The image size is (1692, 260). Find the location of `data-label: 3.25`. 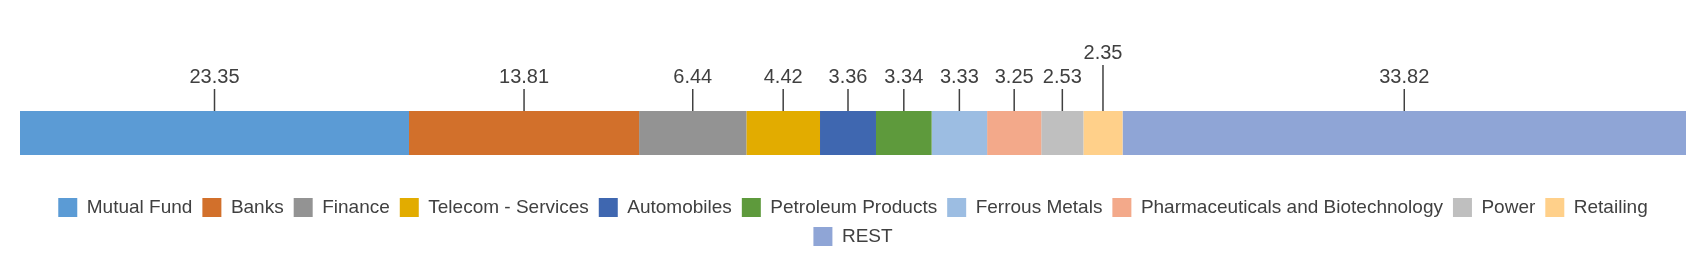

data-label: 3.25 is located at coordinates (1014, 75).